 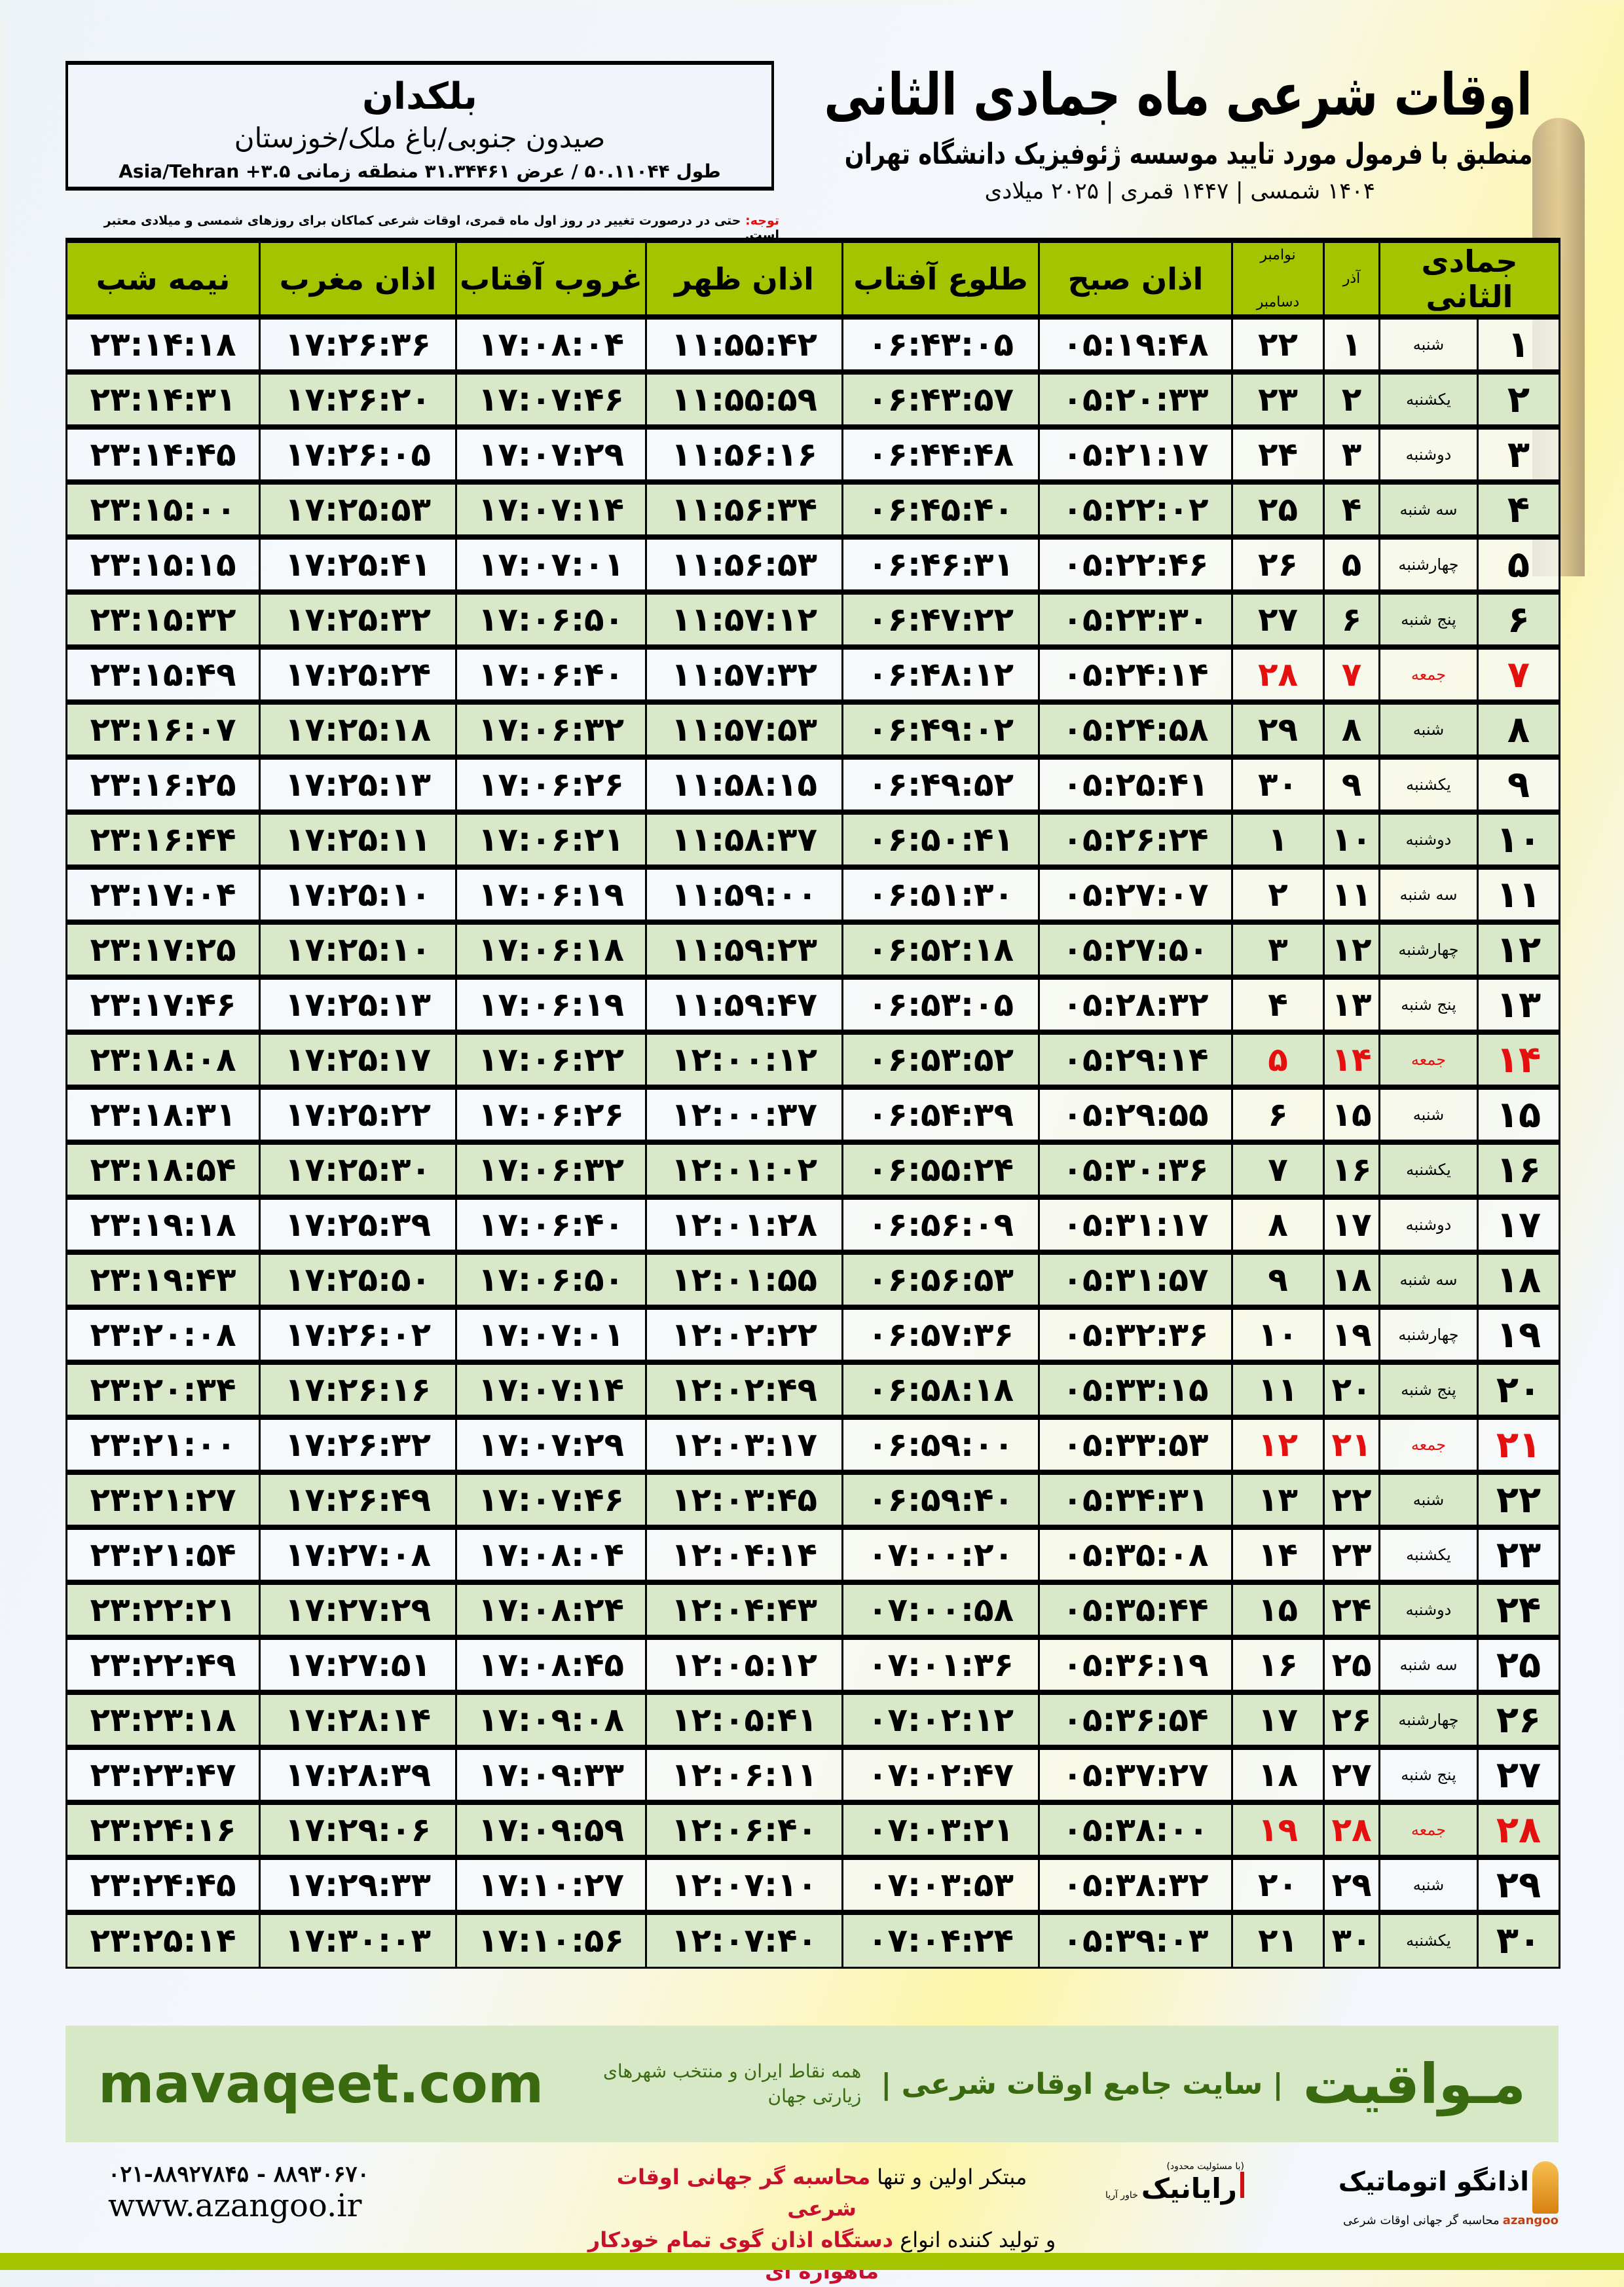 I want to click on cell-day-number: ۵, so click(x=1519, y=563).